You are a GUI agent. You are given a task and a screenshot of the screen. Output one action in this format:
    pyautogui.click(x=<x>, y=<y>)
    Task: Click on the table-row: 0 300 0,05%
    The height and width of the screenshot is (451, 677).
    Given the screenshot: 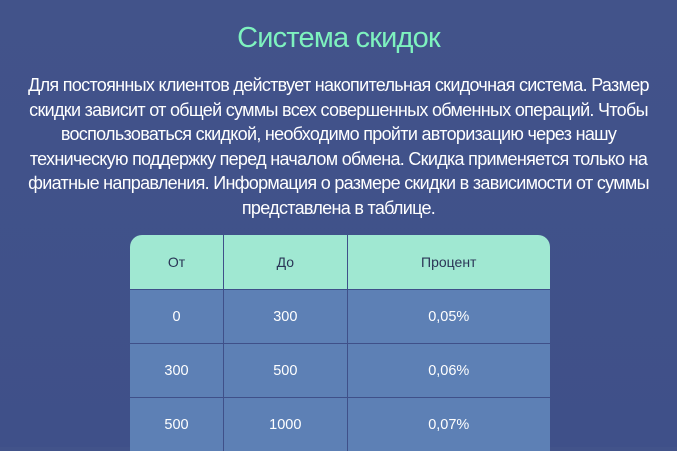 What is the action you would take?
    pyautogui.click(x=340, y=317)
    